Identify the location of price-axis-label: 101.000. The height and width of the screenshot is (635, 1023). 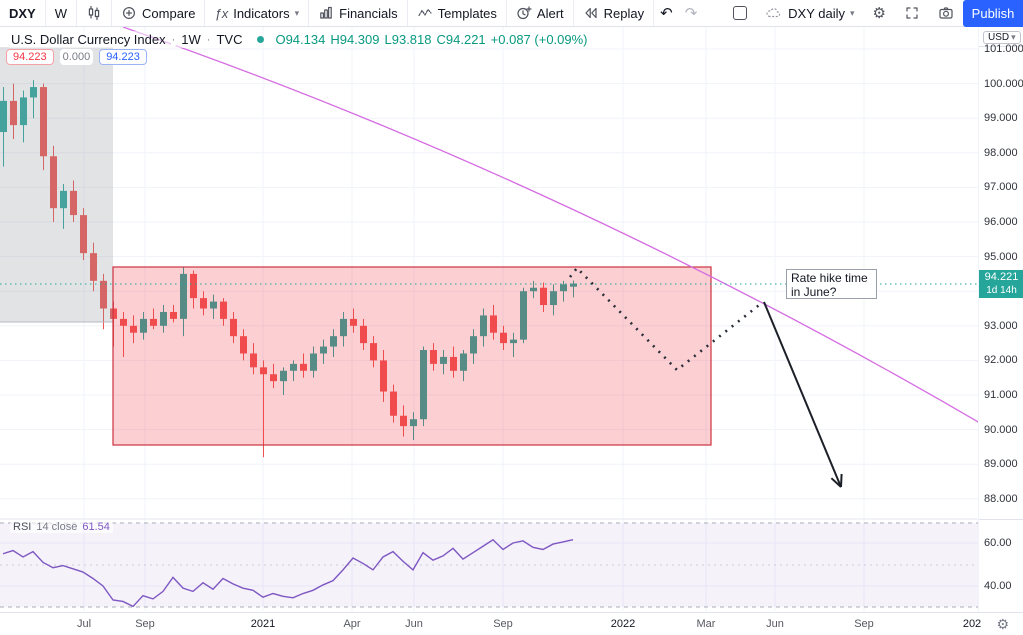
(1003, 49).